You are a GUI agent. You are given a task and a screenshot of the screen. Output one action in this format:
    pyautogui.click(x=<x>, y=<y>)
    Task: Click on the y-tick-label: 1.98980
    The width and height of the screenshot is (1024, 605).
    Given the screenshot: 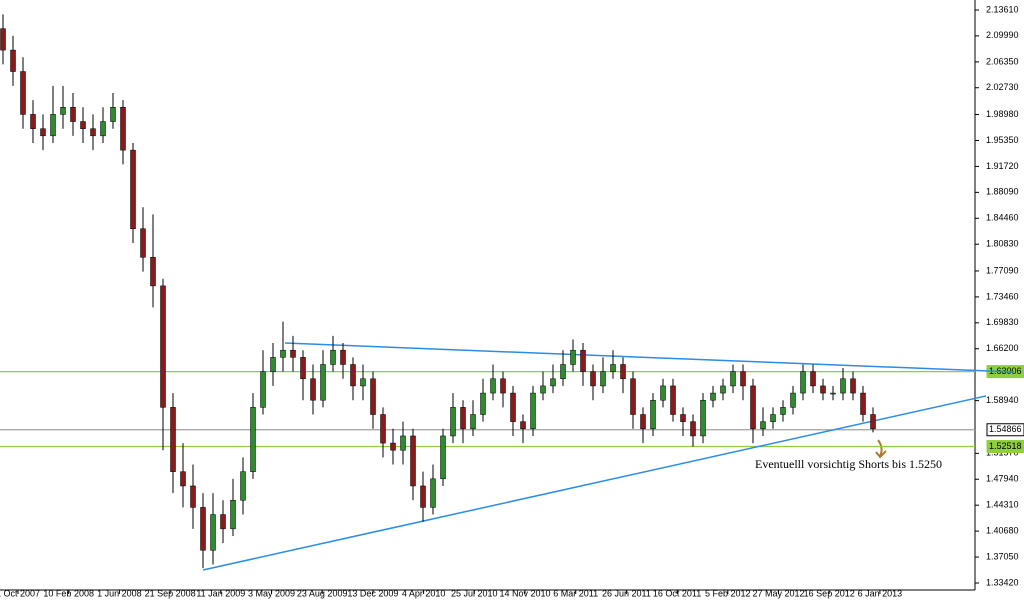 What is the action you would take?
    pyautogui.click(x=1002, y=114)
    